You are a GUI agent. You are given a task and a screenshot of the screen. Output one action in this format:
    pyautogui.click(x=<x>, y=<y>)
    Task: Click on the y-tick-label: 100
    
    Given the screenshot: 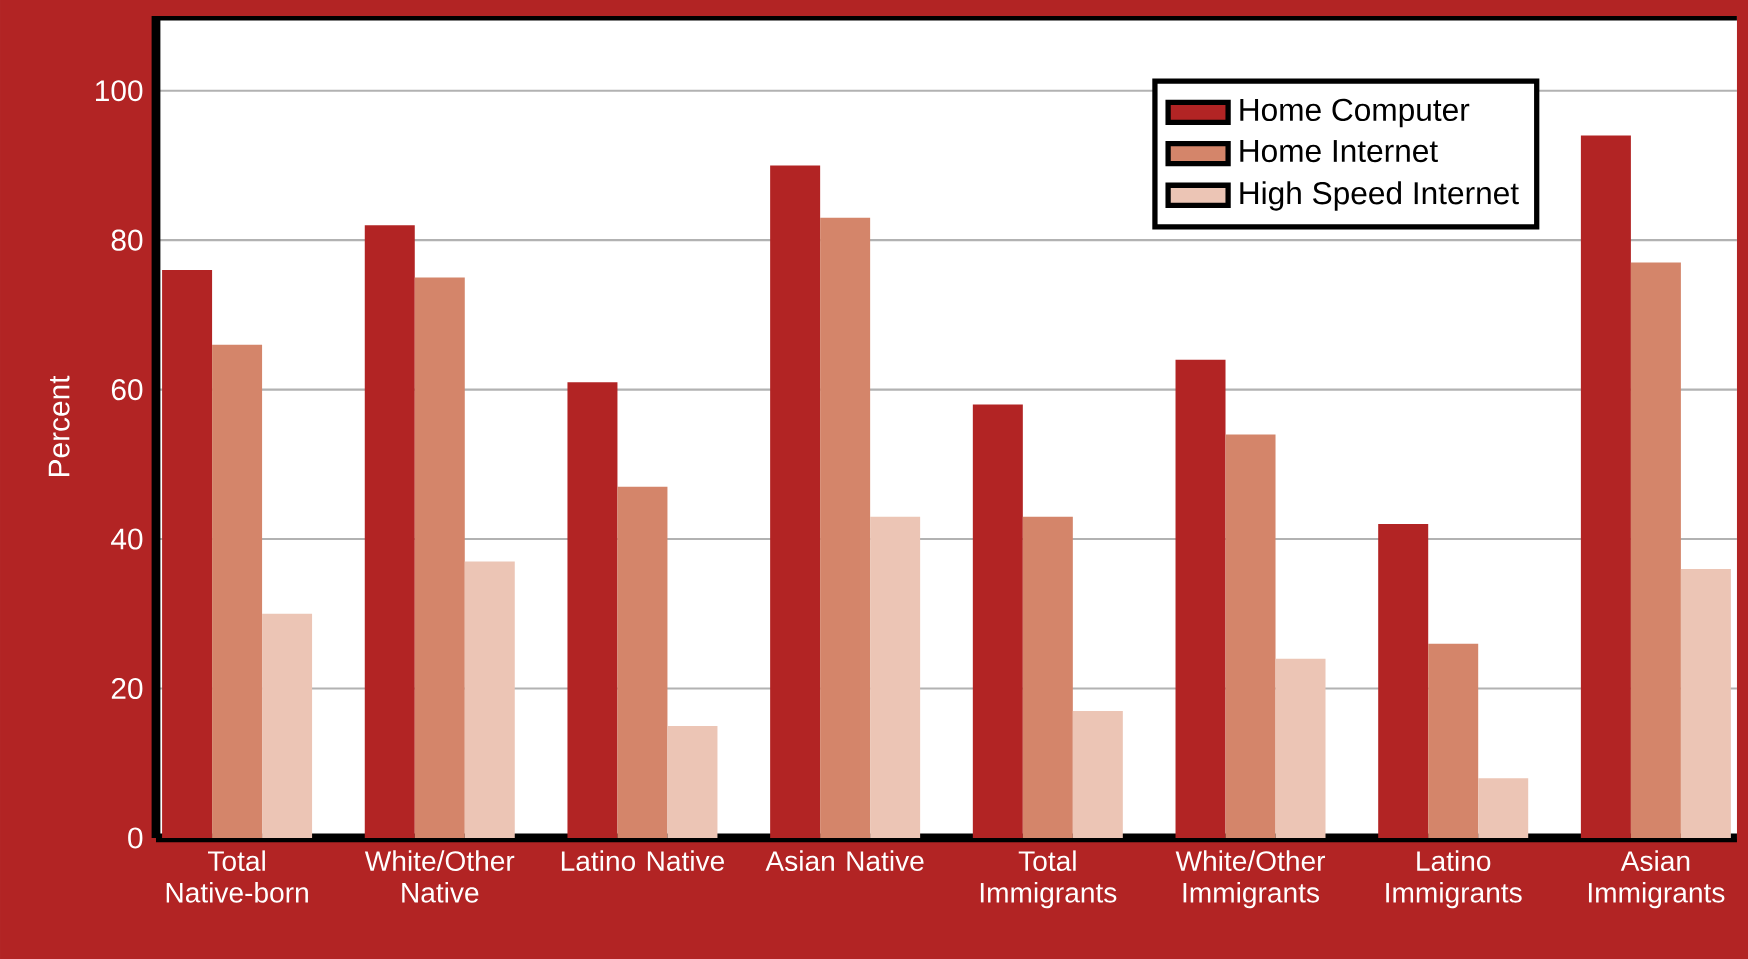 What is the action you would take?
    pyautogui.click(x=119, y=91)
    